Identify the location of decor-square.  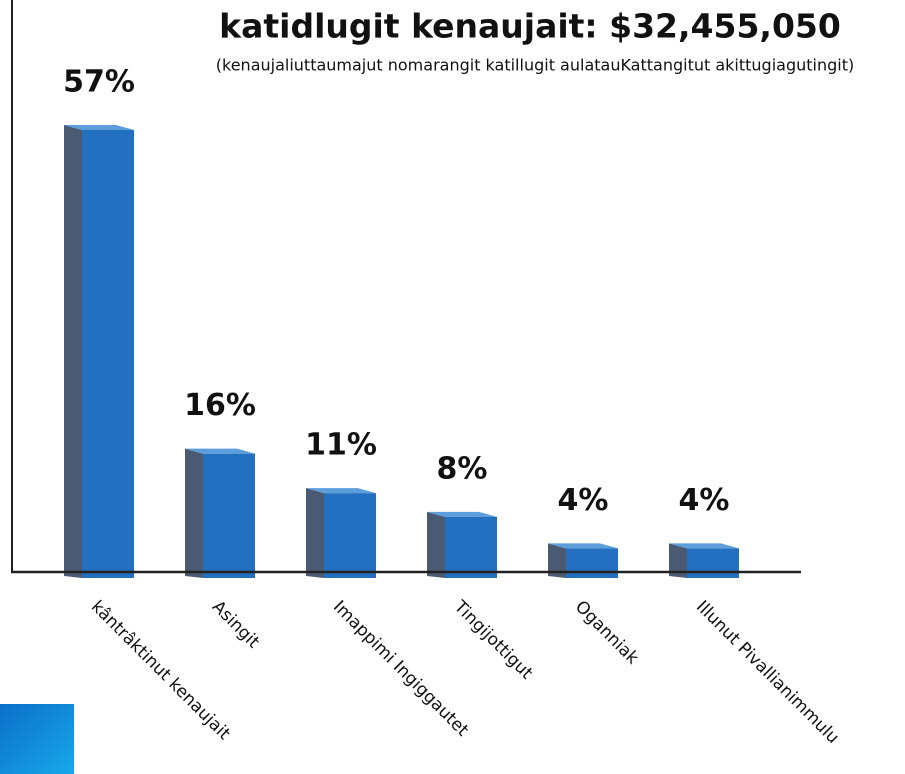
(37, 739).